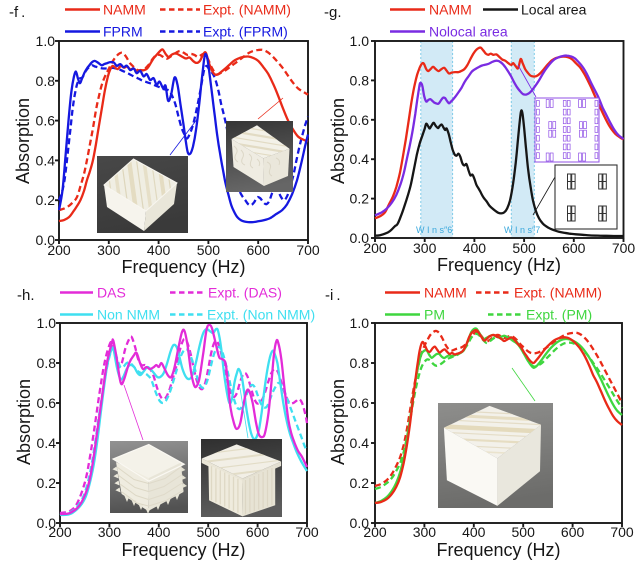 The image size is (639, 566). Describe the element at coordinates (123, 32) in the screenshot. I see `svg-text: FPRM` at that location.